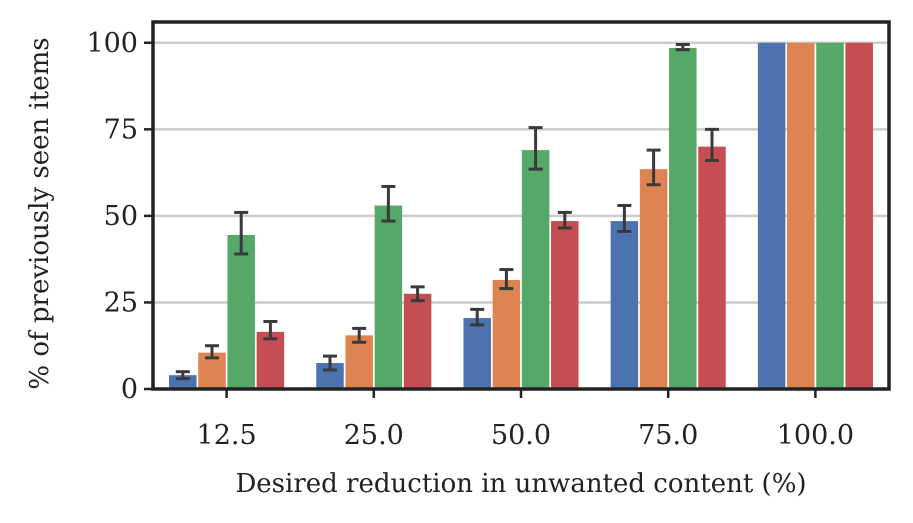 Image resolution: width=913 pixels, height=523 pixels. I want to click on y-axis-label: % of previously seen items, so click(40, 213).